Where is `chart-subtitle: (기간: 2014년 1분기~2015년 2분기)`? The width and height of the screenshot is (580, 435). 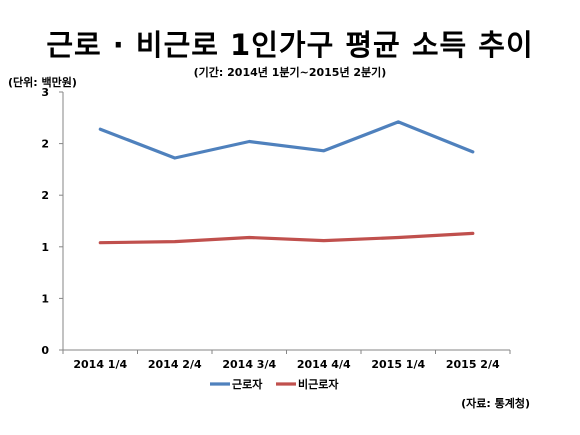 chart-subtitle: (기간: 2014년 1분기~2015년 2분기) is located at coordinates (290, 72).